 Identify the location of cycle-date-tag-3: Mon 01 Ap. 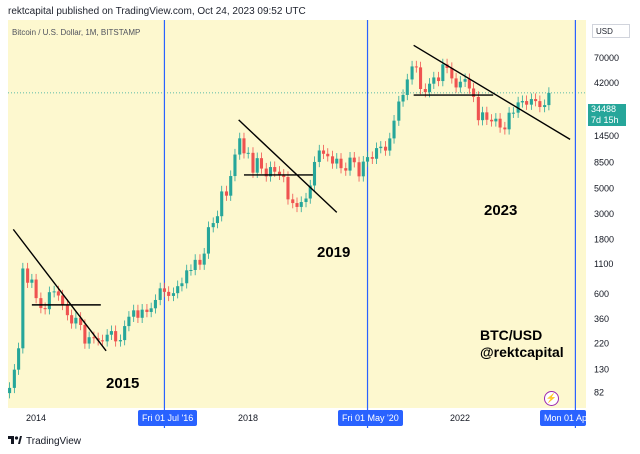
(563, 418).